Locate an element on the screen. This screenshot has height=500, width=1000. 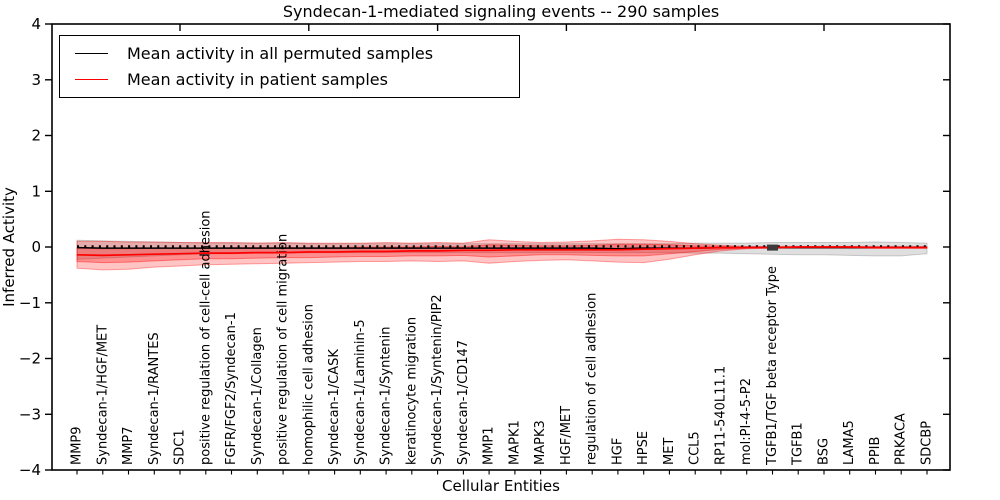
x-axis-title: Cellular Entities is located at coordinates (501, 486).